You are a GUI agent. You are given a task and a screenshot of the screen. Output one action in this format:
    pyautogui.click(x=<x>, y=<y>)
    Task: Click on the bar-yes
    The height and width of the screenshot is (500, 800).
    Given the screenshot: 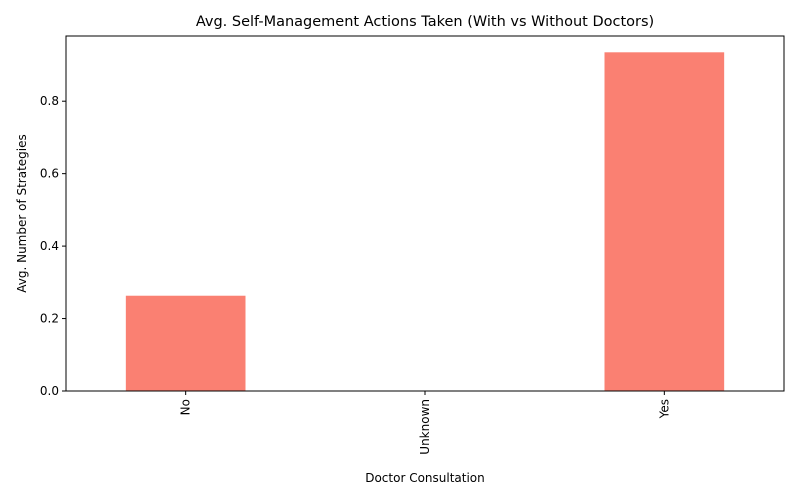 What is the action you would take?
    pyautogui.click(x=664, y=221)
    